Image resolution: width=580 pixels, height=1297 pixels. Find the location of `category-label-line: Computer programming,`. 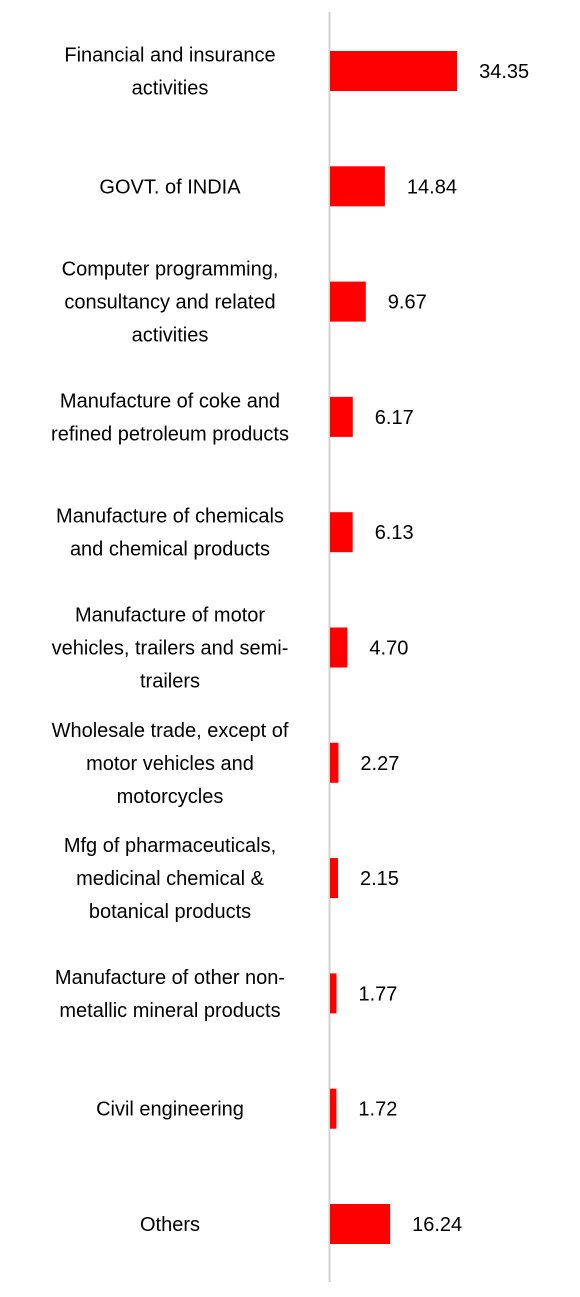

category-label-line: Computer programming, is located at coordinates (170, 270).